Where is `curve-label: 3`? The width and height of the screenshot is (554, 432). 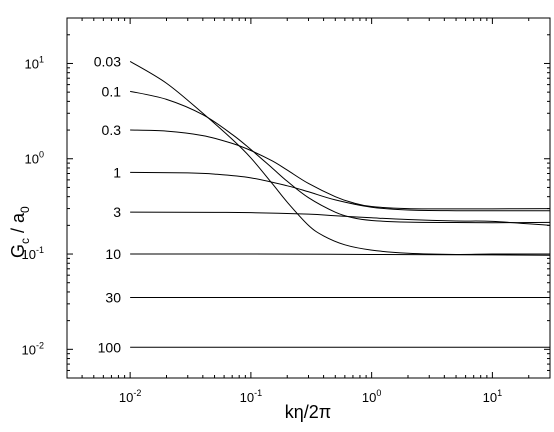
curve-label: 3 is located at coordinates (117, 212).